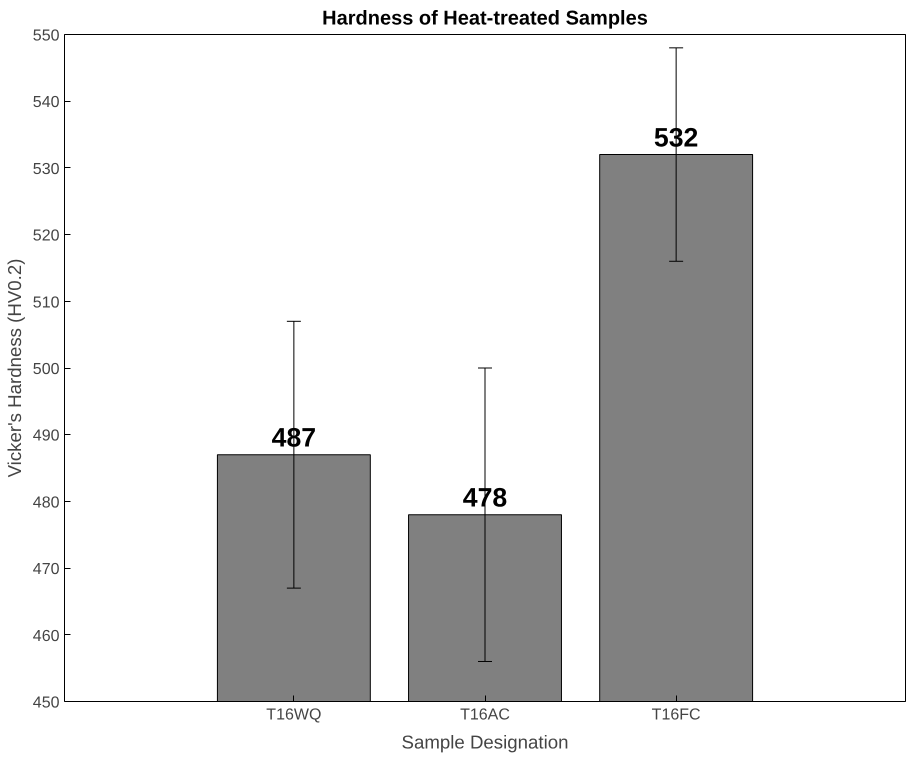  What do you see at coordinates (14, 368) in the screenshot?
I see `y-axis-title: Vicker's Hardness (HV0.2)` at bounding box center [14, 368].